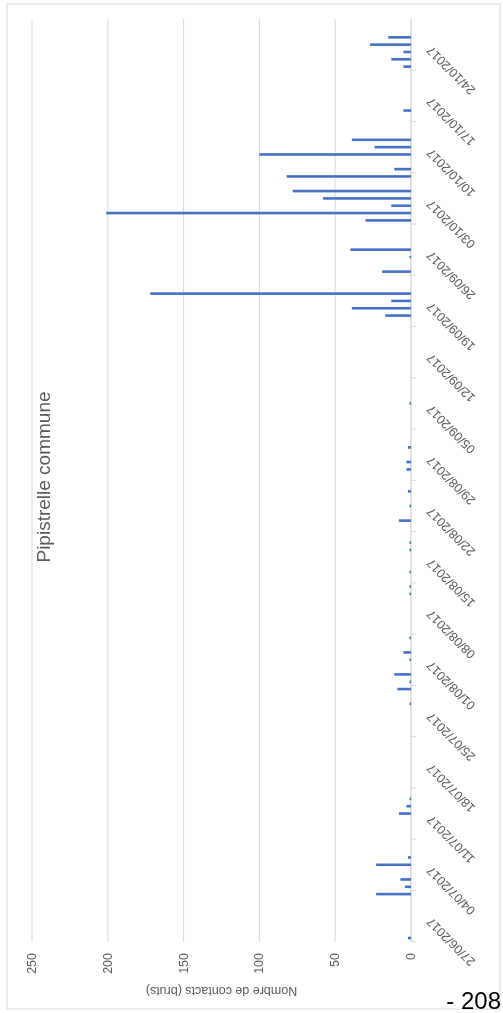 The height and width of the screenshot is (1013, 503). Describe the element at coordinates (32, 963) in the screenshot. I see `x-tick-label: 250` at that location.